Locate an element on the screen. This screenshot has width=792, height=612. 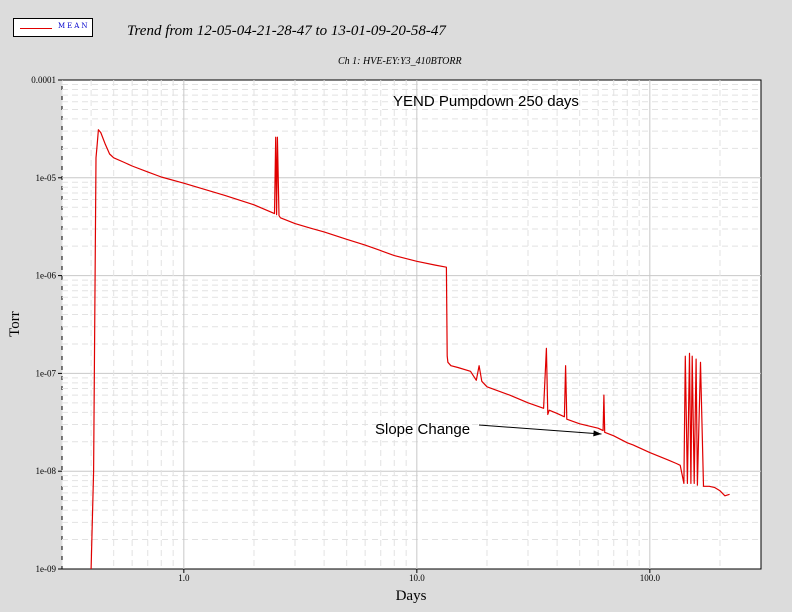
x-tick-label: 1.0 is located at coordinates (184, 578).